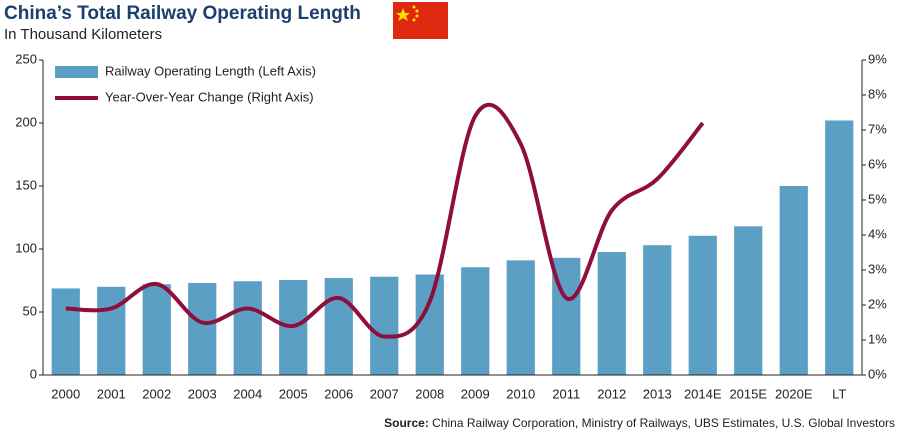 The image size is (900, 435). Describe the element at coordinates (338, 393) in the screenshot. I see `x-tick-label: 2006` at that location.